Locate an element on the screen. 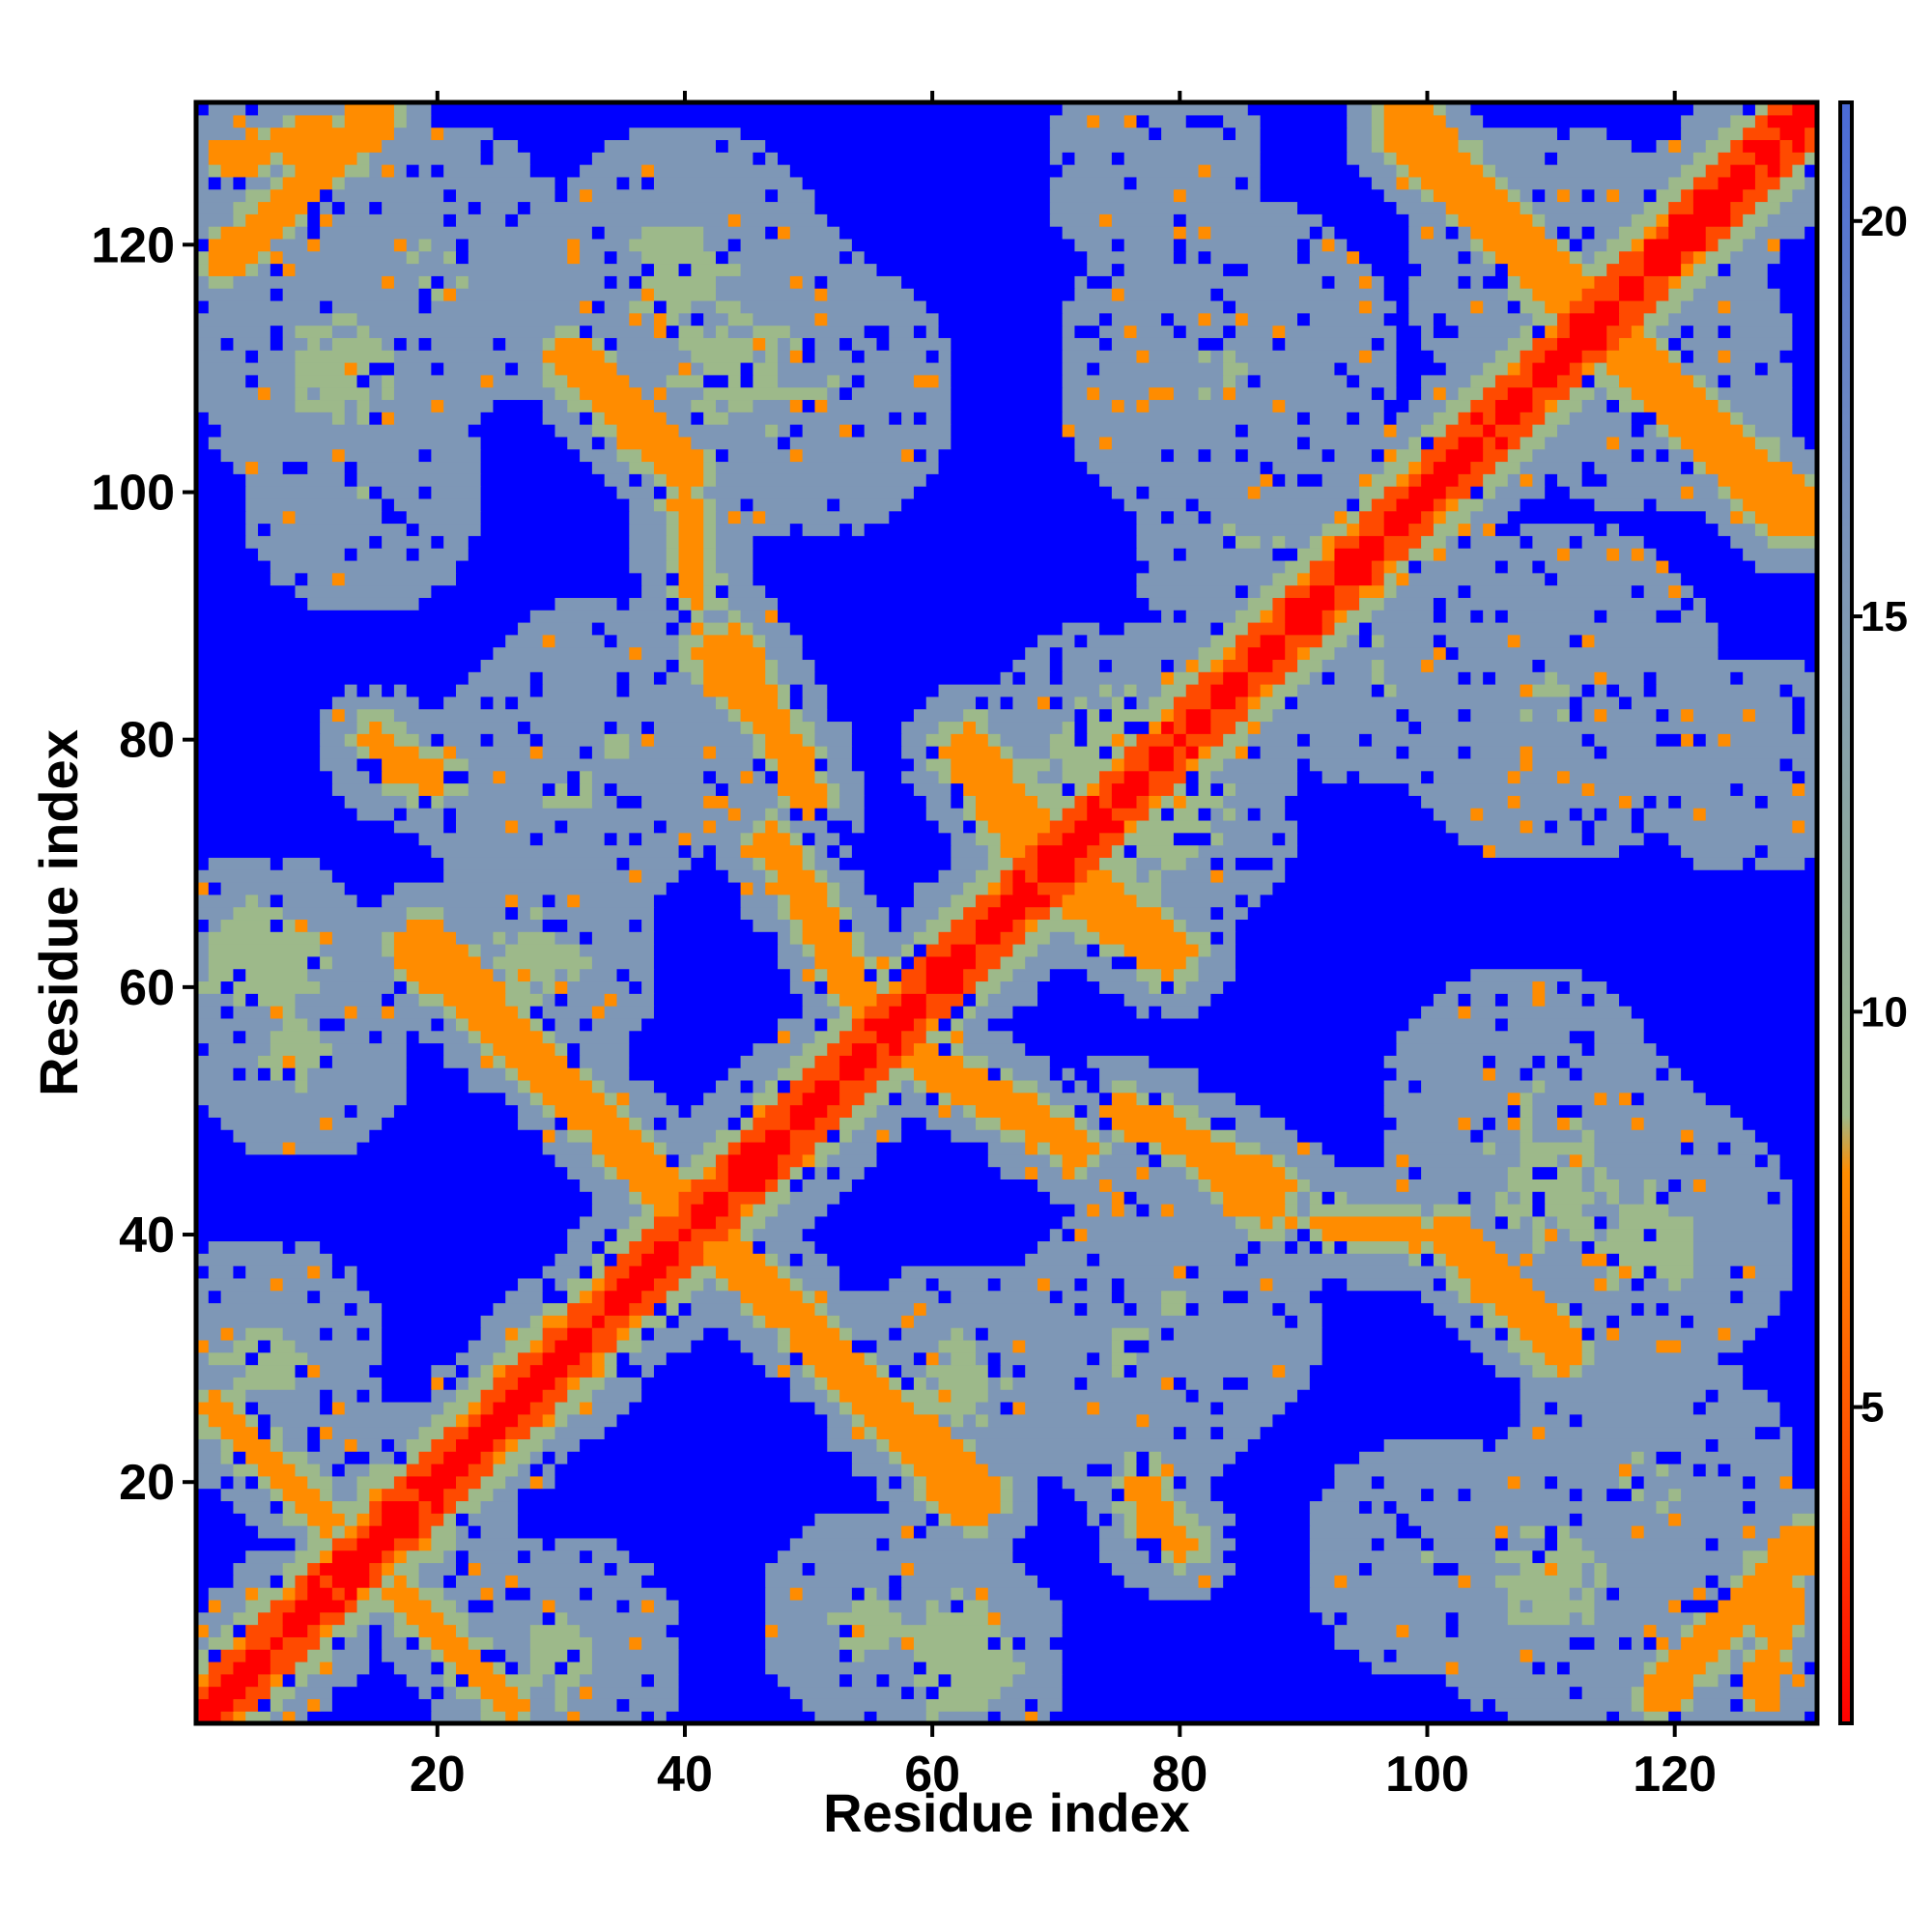  colorbar is located at coordinates (1846, 912).